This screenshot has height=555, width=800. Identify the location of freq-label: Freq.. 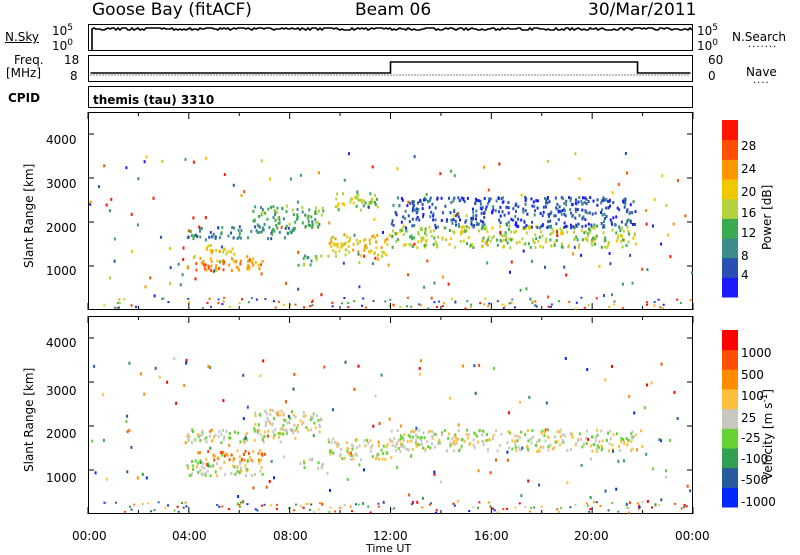
(29, 60).